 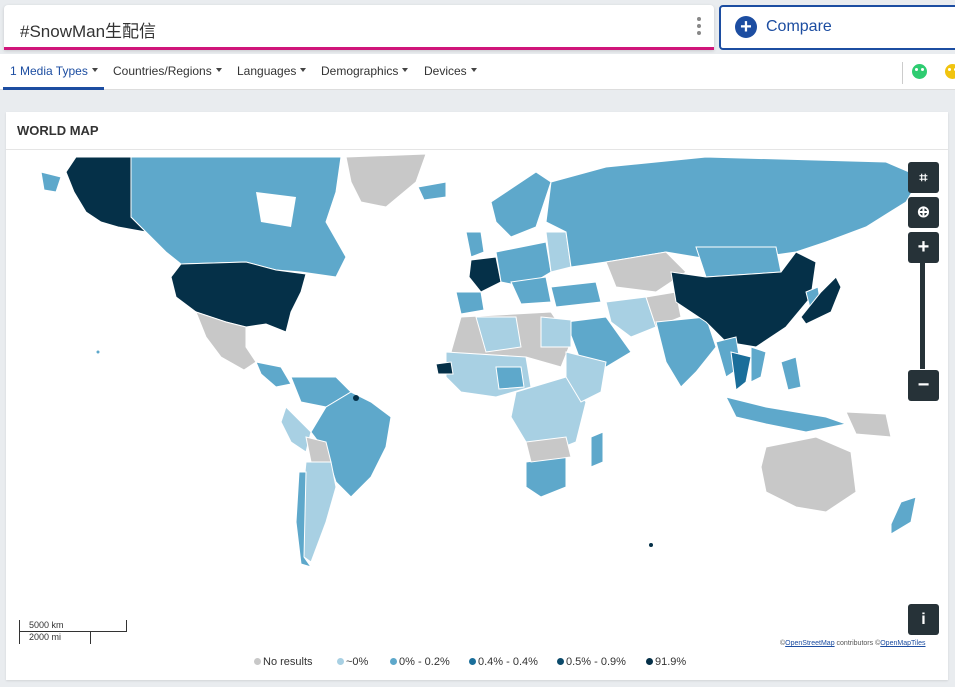 What do you see at coordinates (521, 204) in the screenshot?
I see `region-scandinavia` at bounding box center [521, 204].